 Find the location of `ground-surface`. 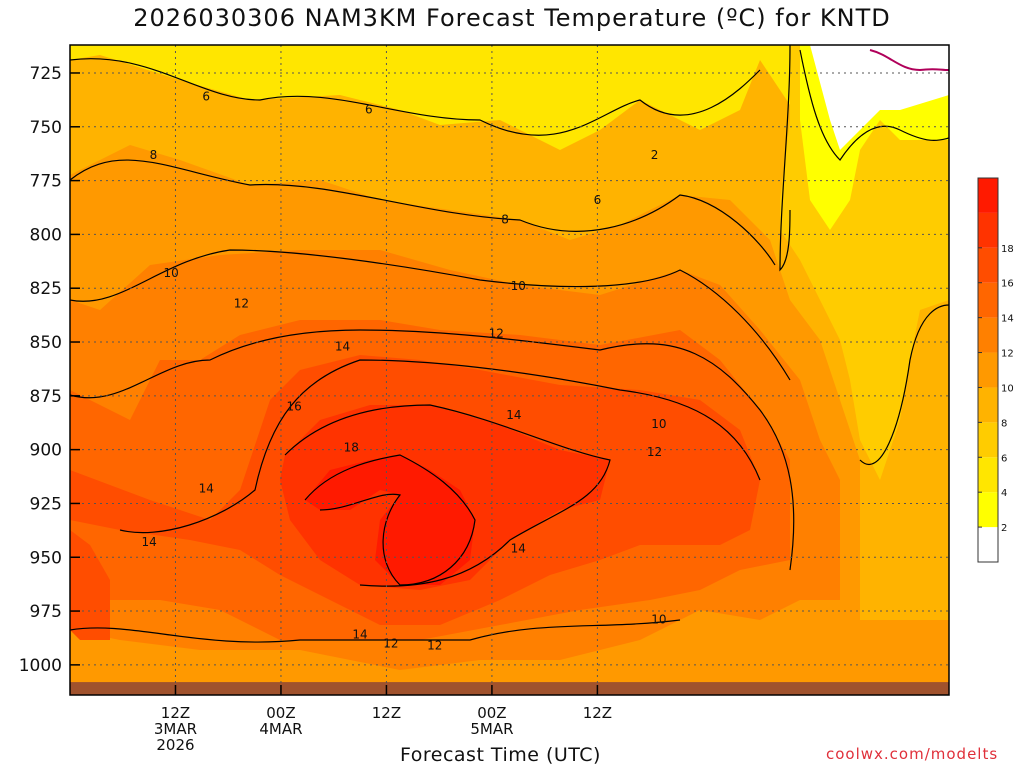

ground-surface is located at coordinates (509, 688).